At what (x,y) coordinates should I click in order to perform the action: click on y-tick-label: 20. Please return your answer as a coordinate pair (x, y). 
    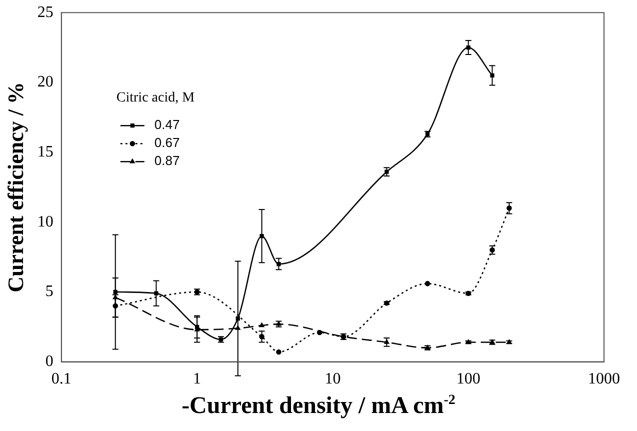
    Looking at the image, I should click on (45, 82).